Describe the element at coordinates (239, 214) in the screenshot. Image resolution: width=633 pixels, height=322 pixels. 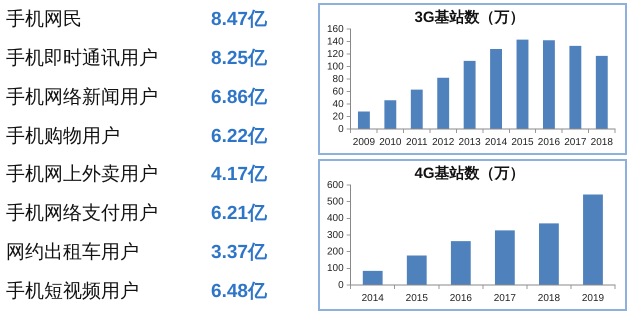
I see `text: 6.21亿` at that location.